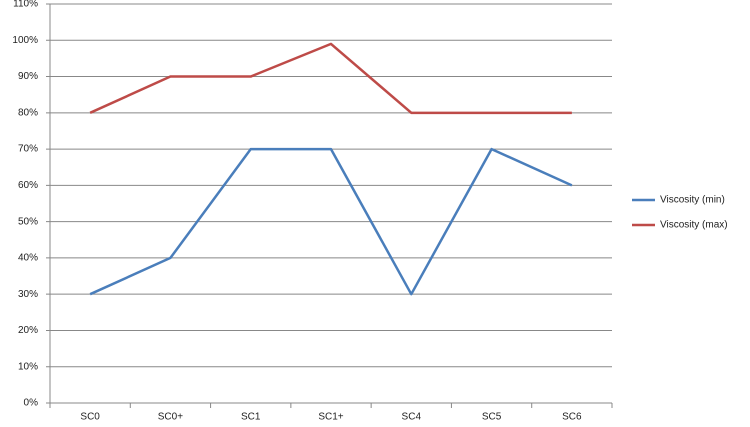  I want to click on x-tick-label: SC5, so click(492, 417).